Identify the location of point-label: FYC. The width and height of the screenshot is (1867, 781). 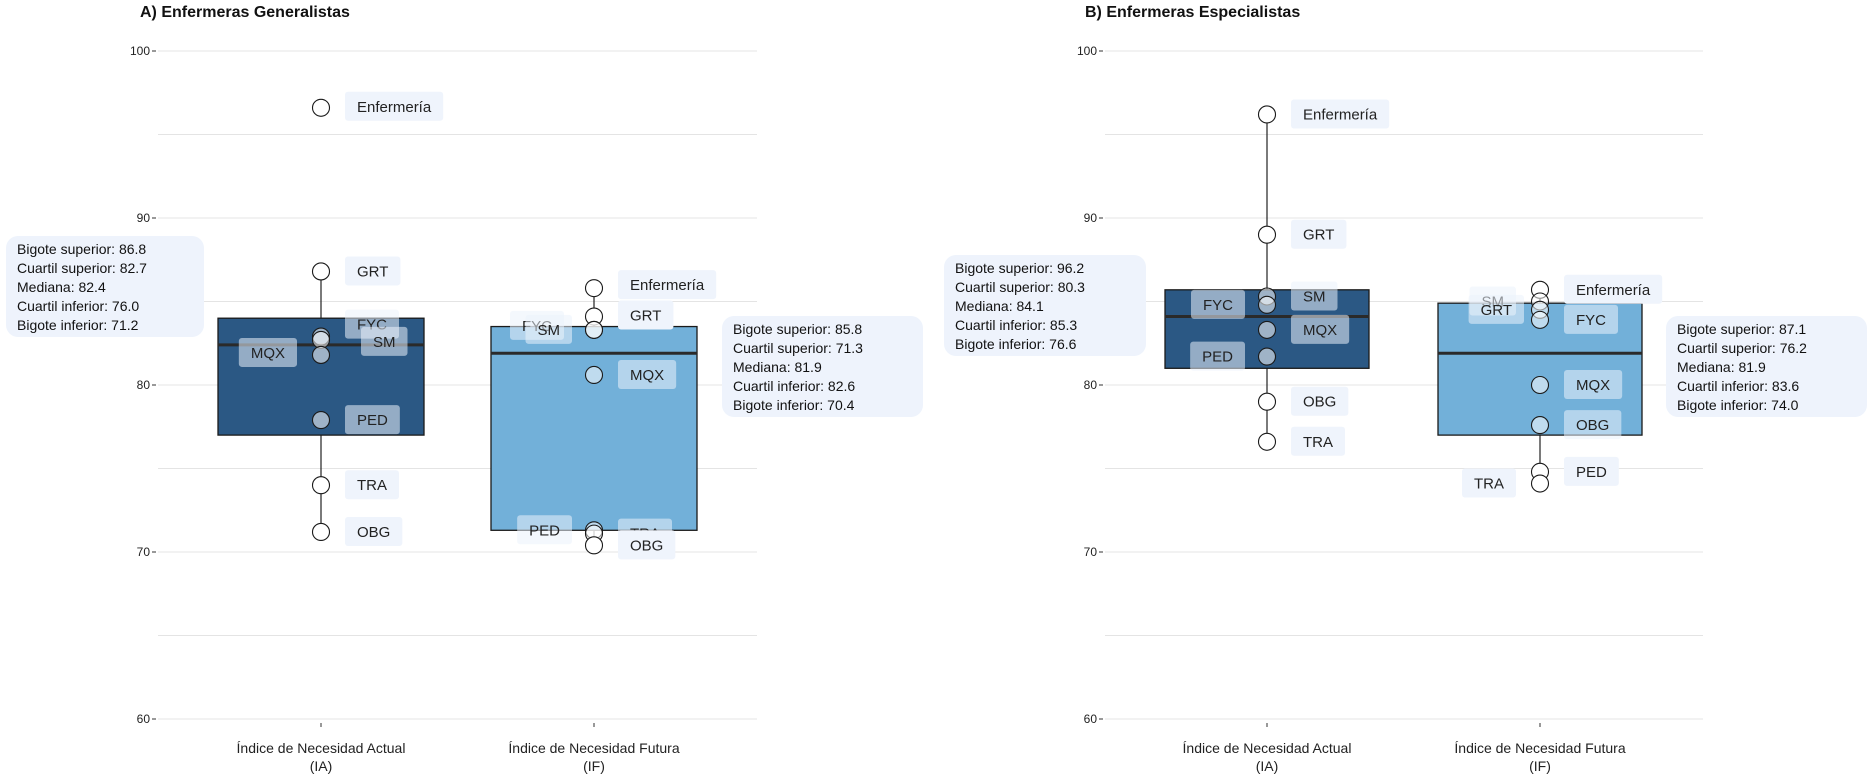
(1218, 305).